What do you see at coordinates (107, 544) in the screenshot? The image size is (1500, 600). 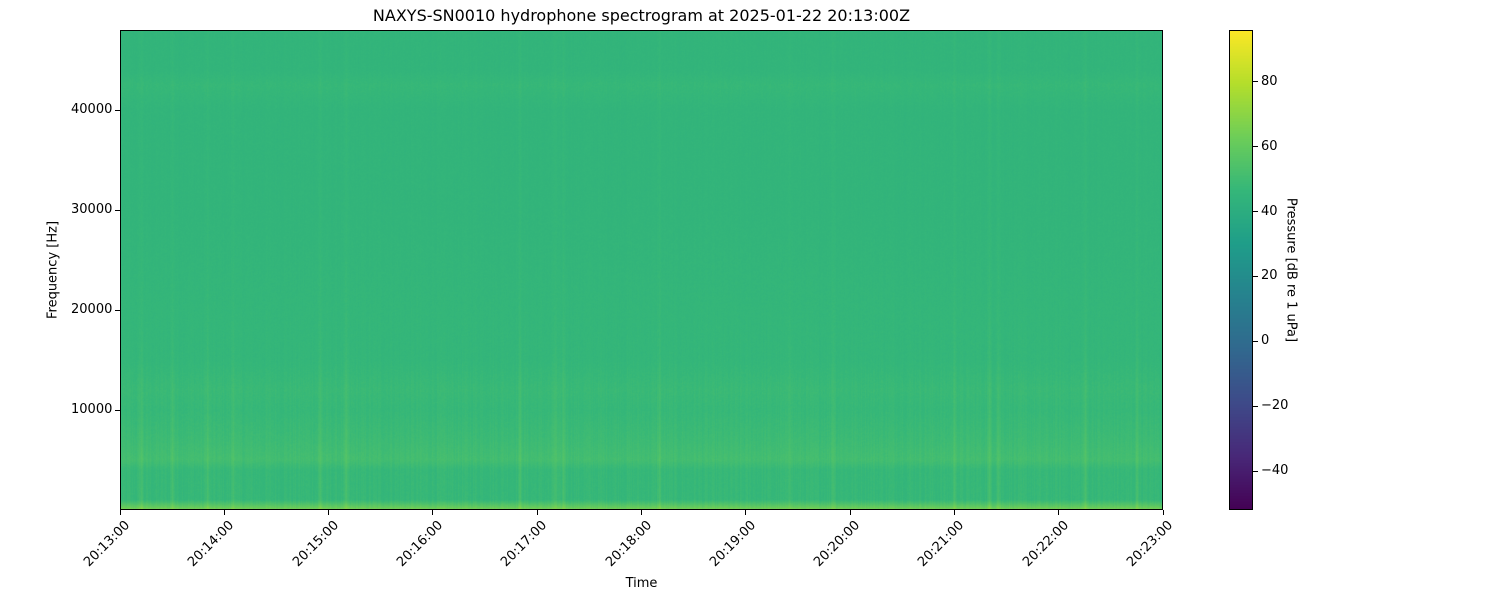 I see `x-tick-label: 20:13:00` at bounding box center [107, 544].